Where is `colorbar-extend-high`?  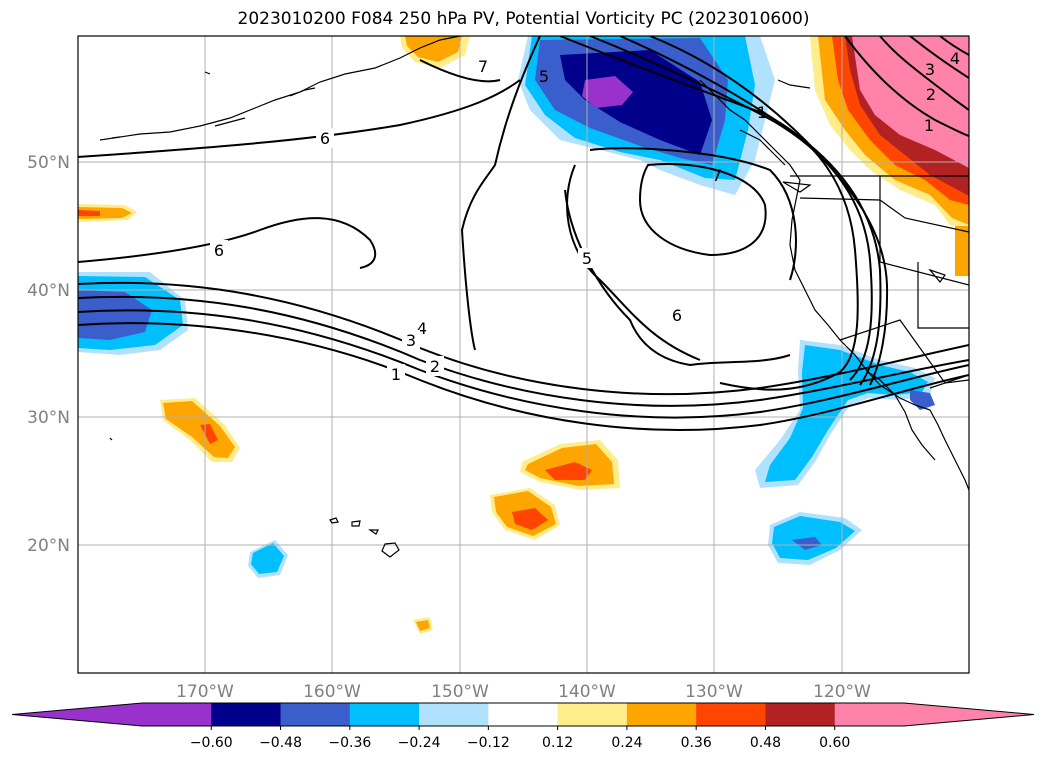 colorbar-extend-high is located at coordinates (969, 714).